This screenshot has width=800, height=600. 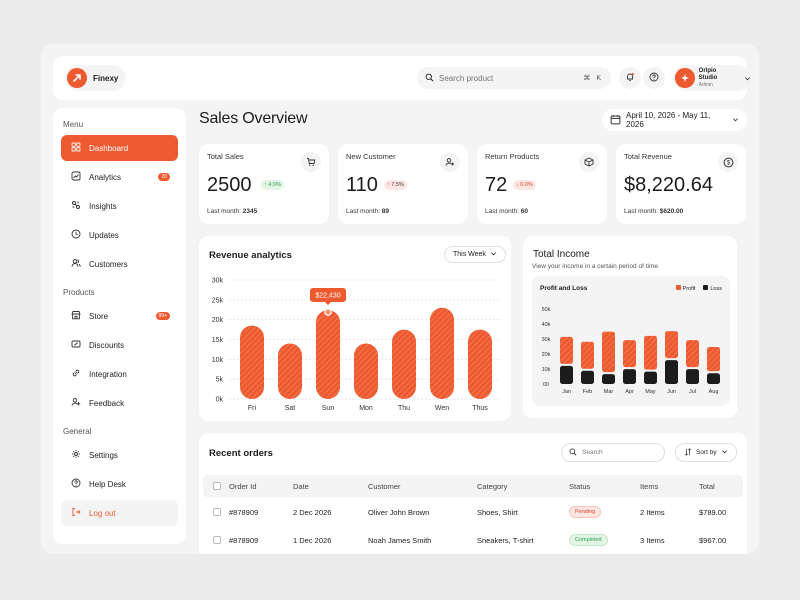 I want to click on card-title: Recent orders, so click(x=241, y=453).